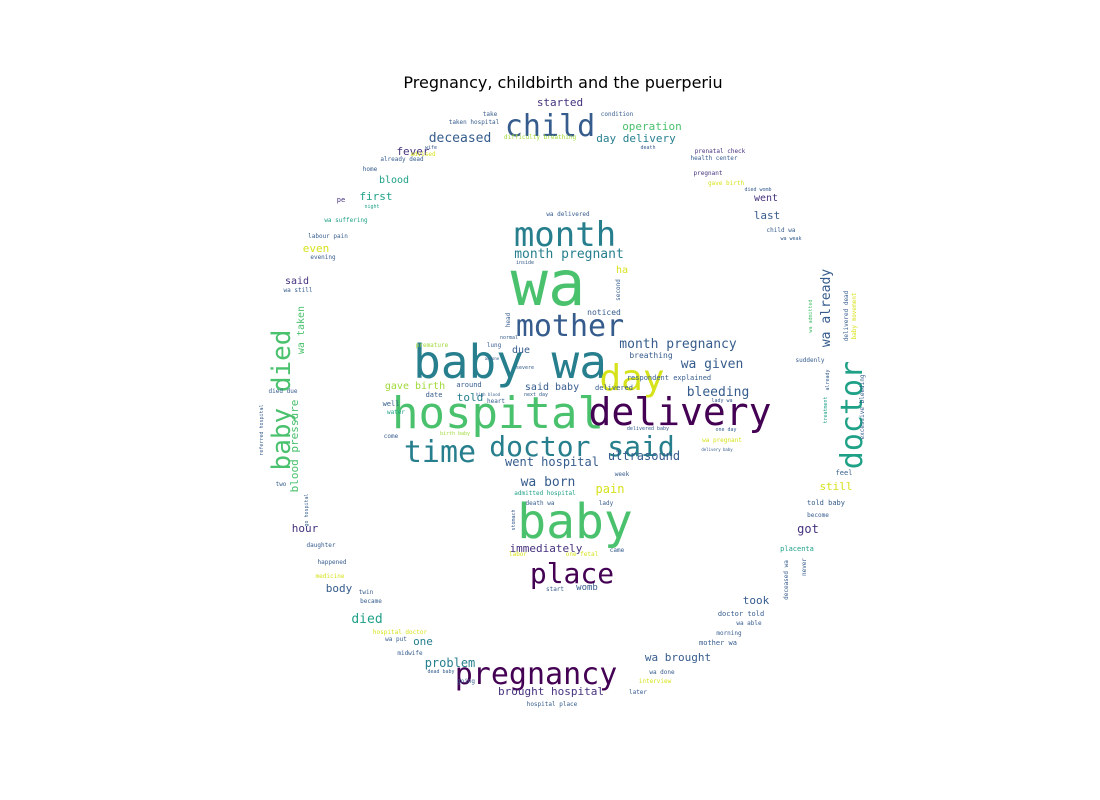  Describe the element at coordinates (332, 562) in the screenshot. I see `word-happened: happened` at that location.